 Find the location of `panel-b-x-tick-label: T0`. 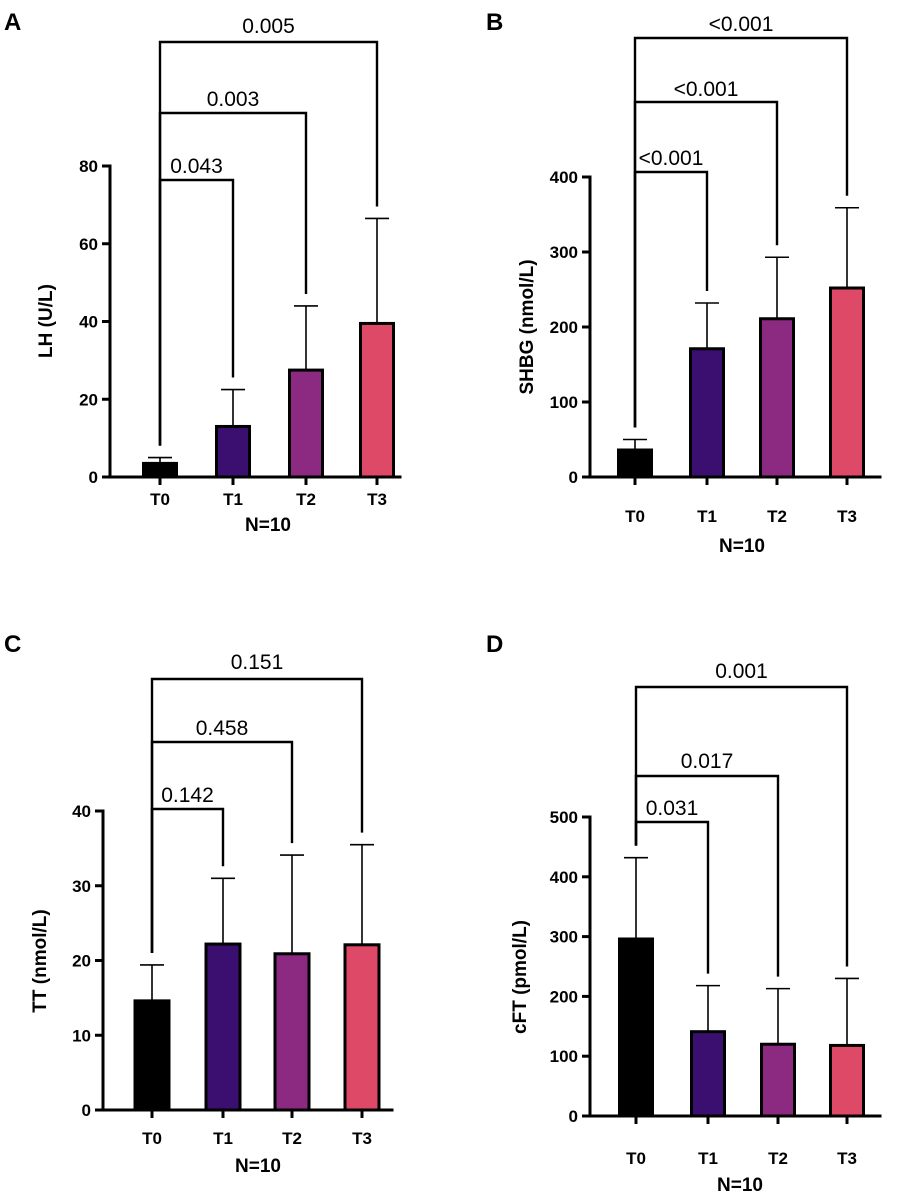

panel-b-x-tick-label: T0 is located at coordinates (635, 516).